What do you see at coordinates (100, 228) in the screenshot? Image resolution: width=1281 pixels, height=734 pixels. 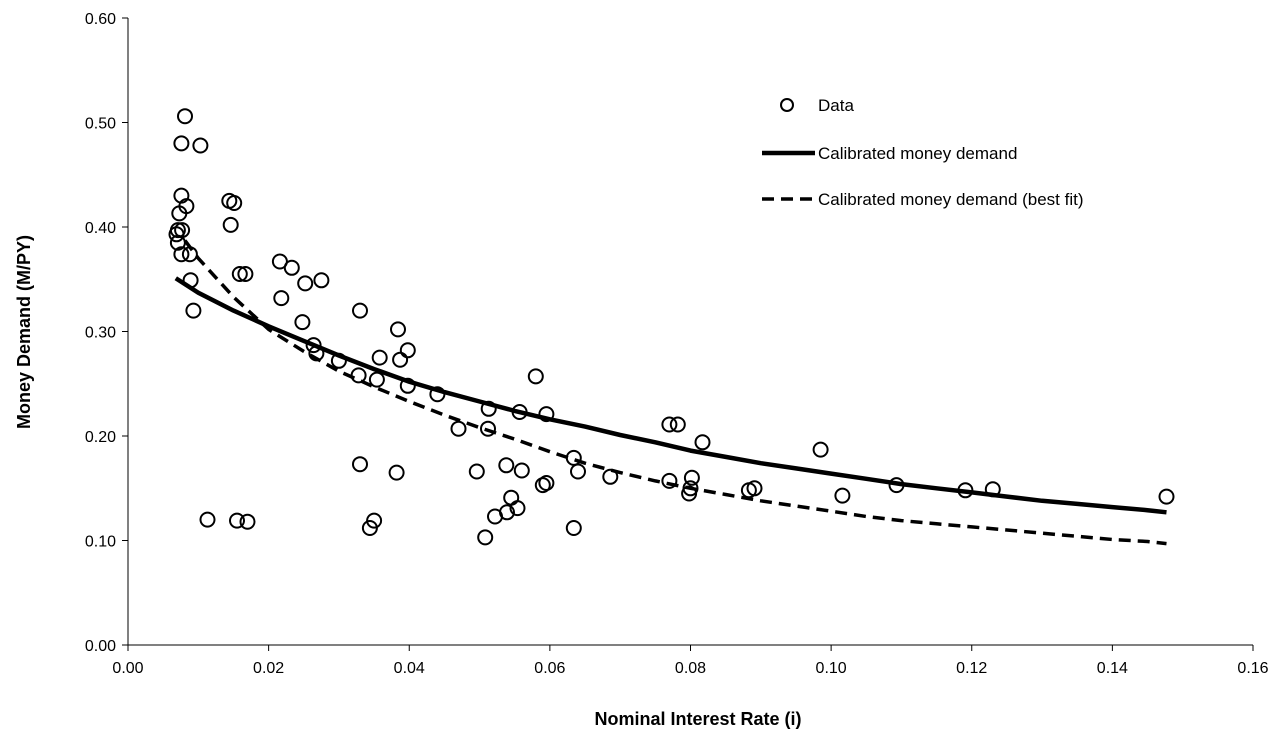 I see `y-tick-label: 0.40` at bounding box center [100, 228].